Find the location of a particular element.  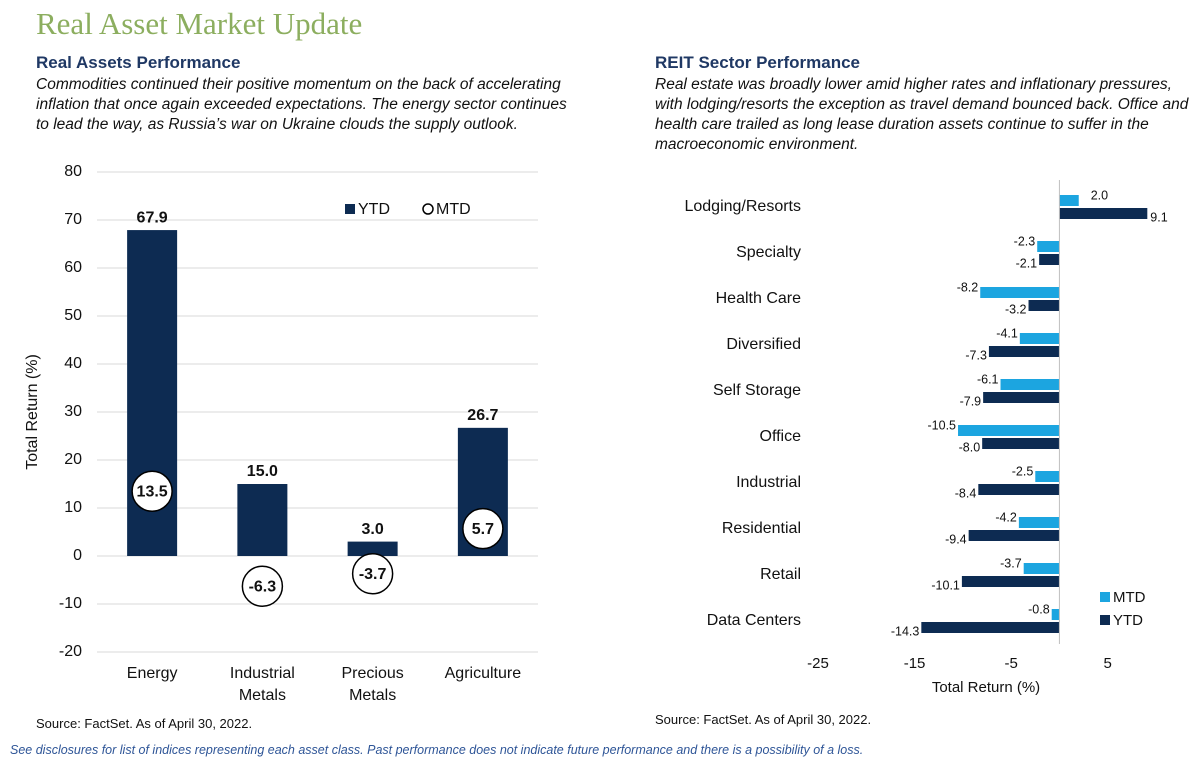

data-label: 5.7 is located at coordinates (483, 529).